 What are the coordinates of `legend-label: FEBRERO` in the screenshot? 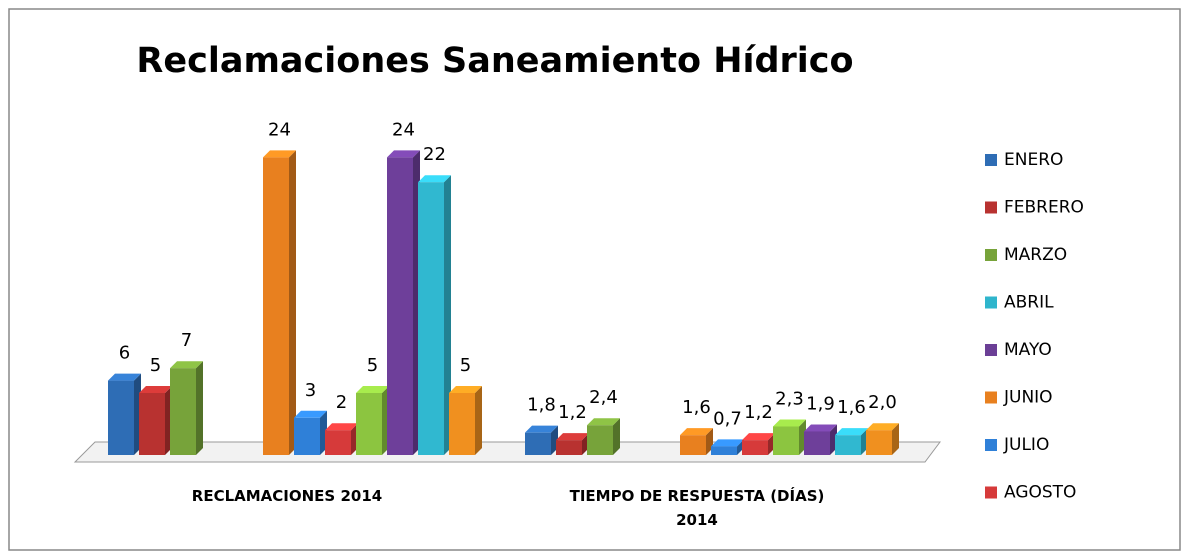 It's located at (1044, 208).